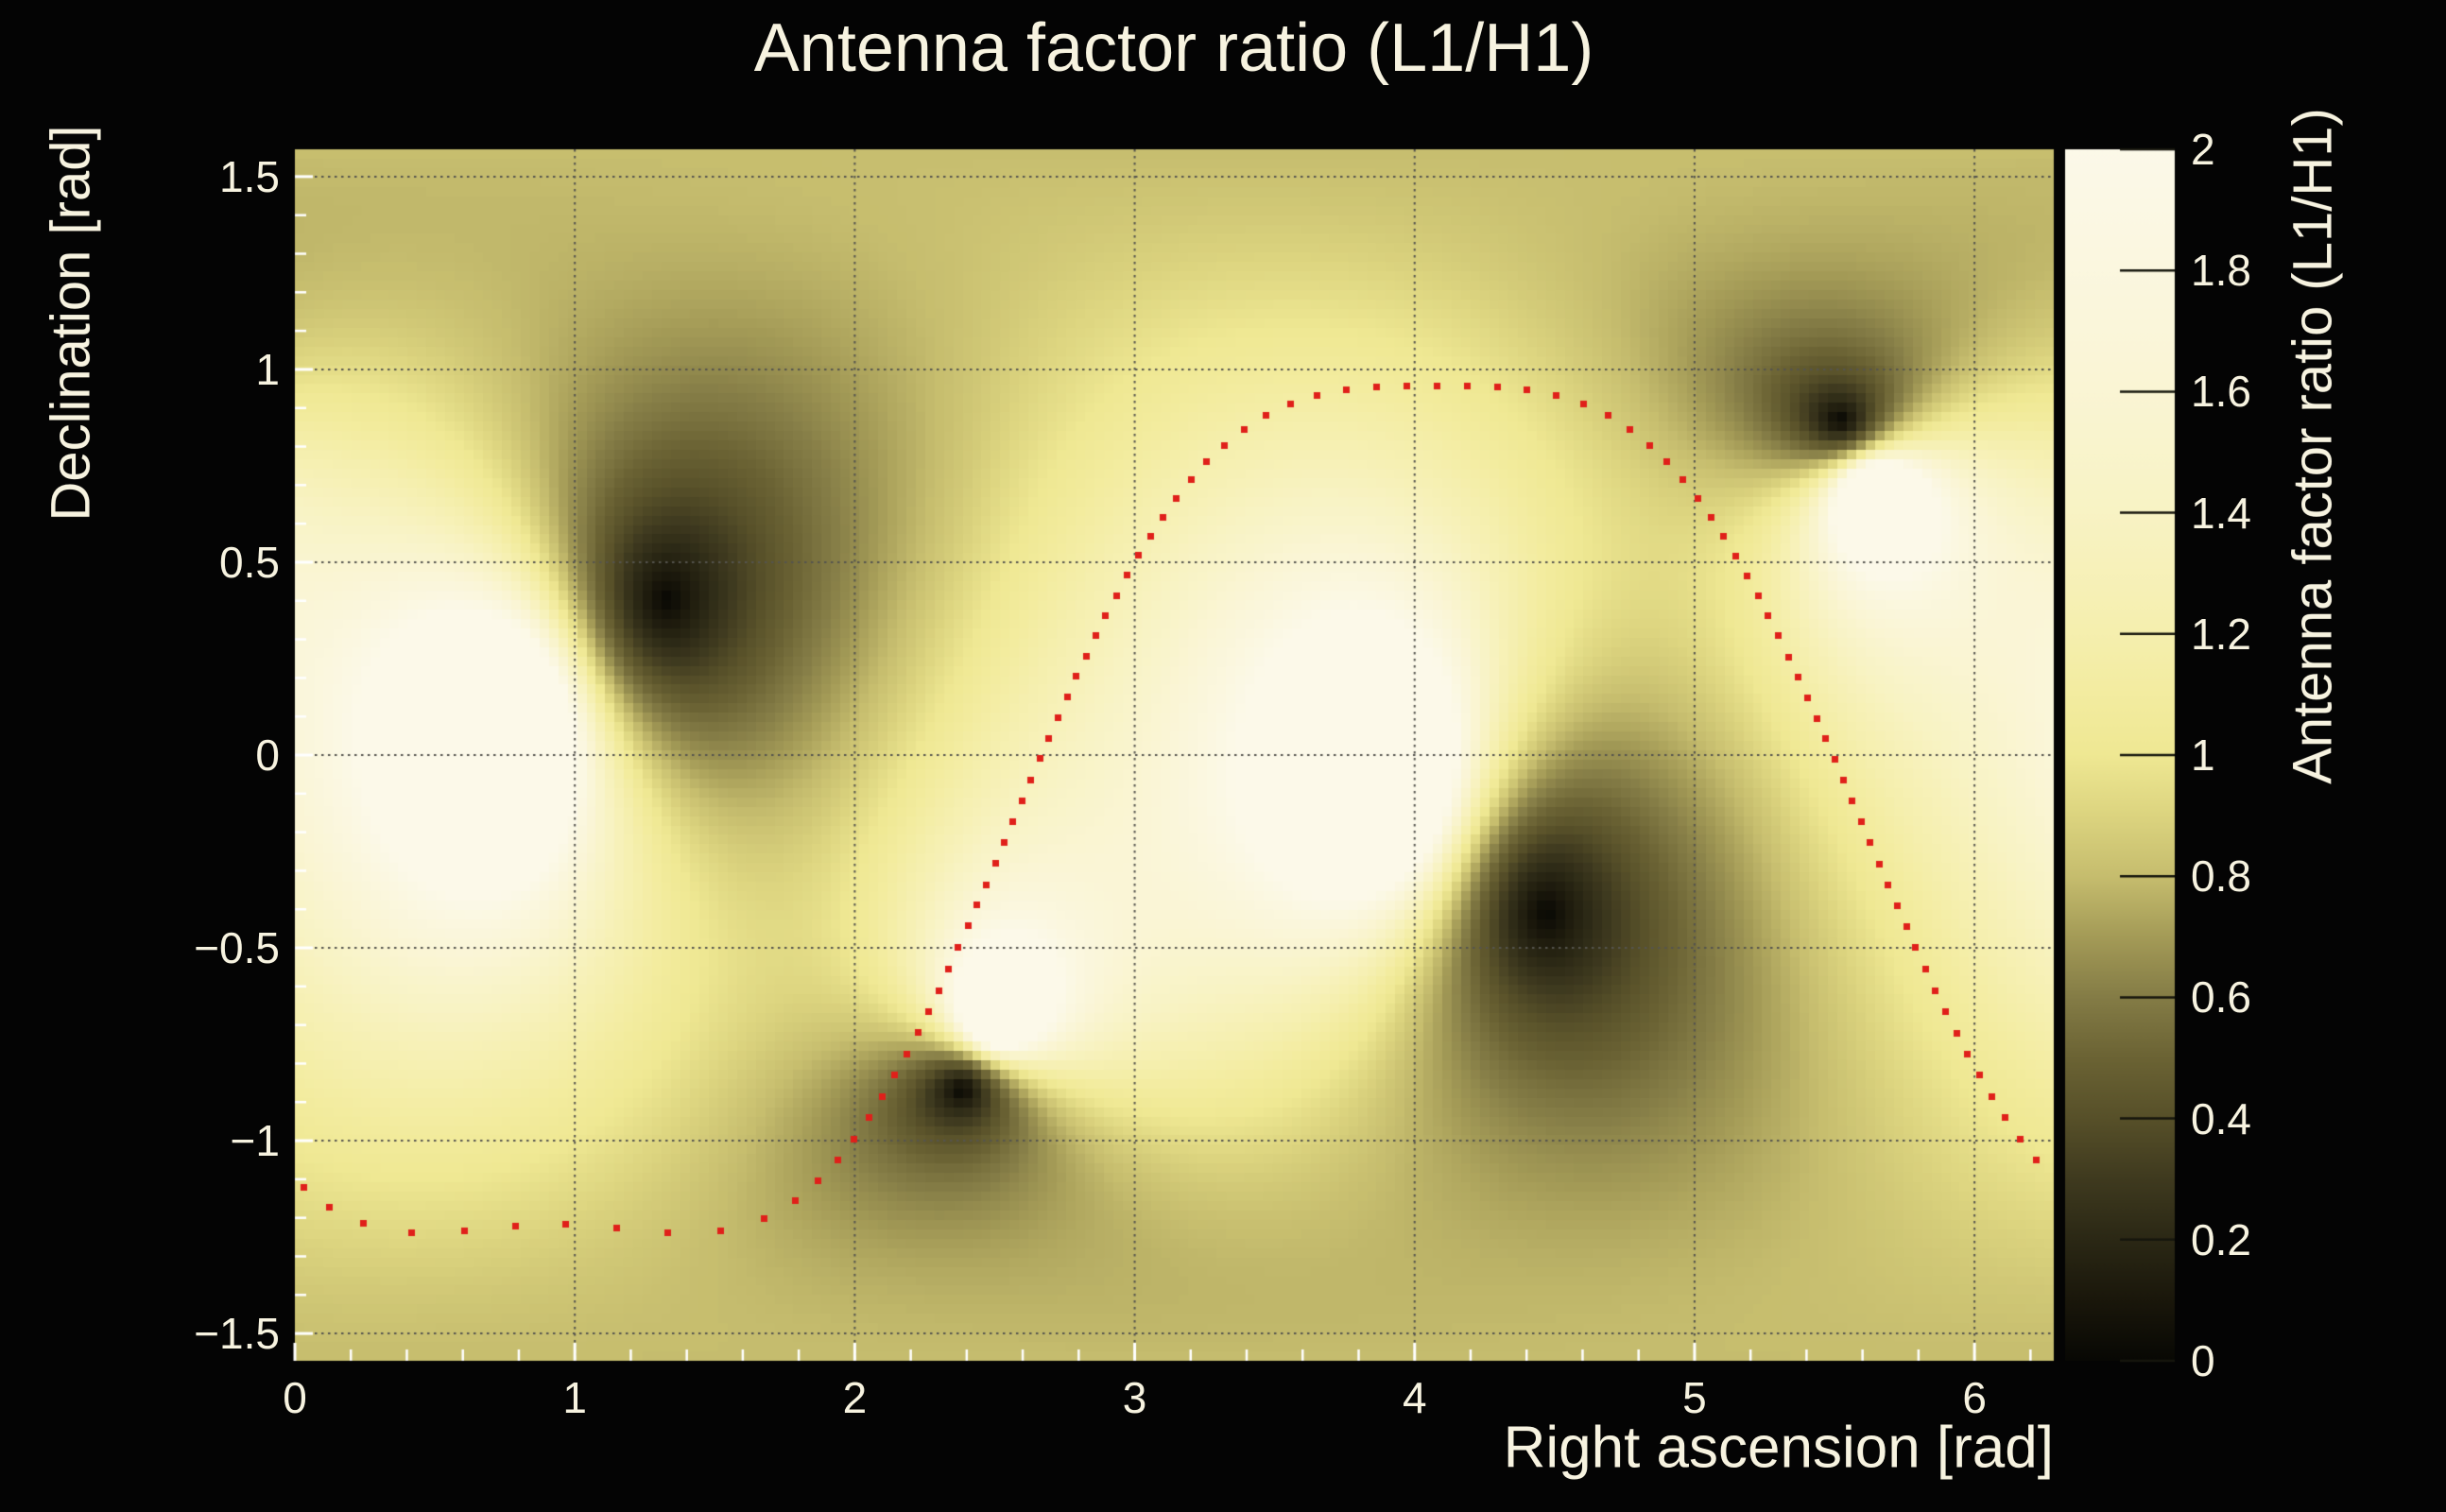 The width and height of the screenshot is (2446, 1512). I want to click on colorbar-title: Antenna factor ratio (L1/H1), so click(2313, 446).